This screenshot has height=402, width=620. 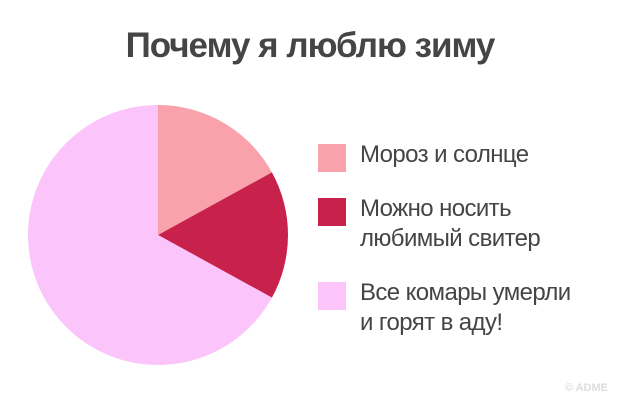 I want to click on legend-label: Можно носить любимый свитер, so click(x=450, y=223).